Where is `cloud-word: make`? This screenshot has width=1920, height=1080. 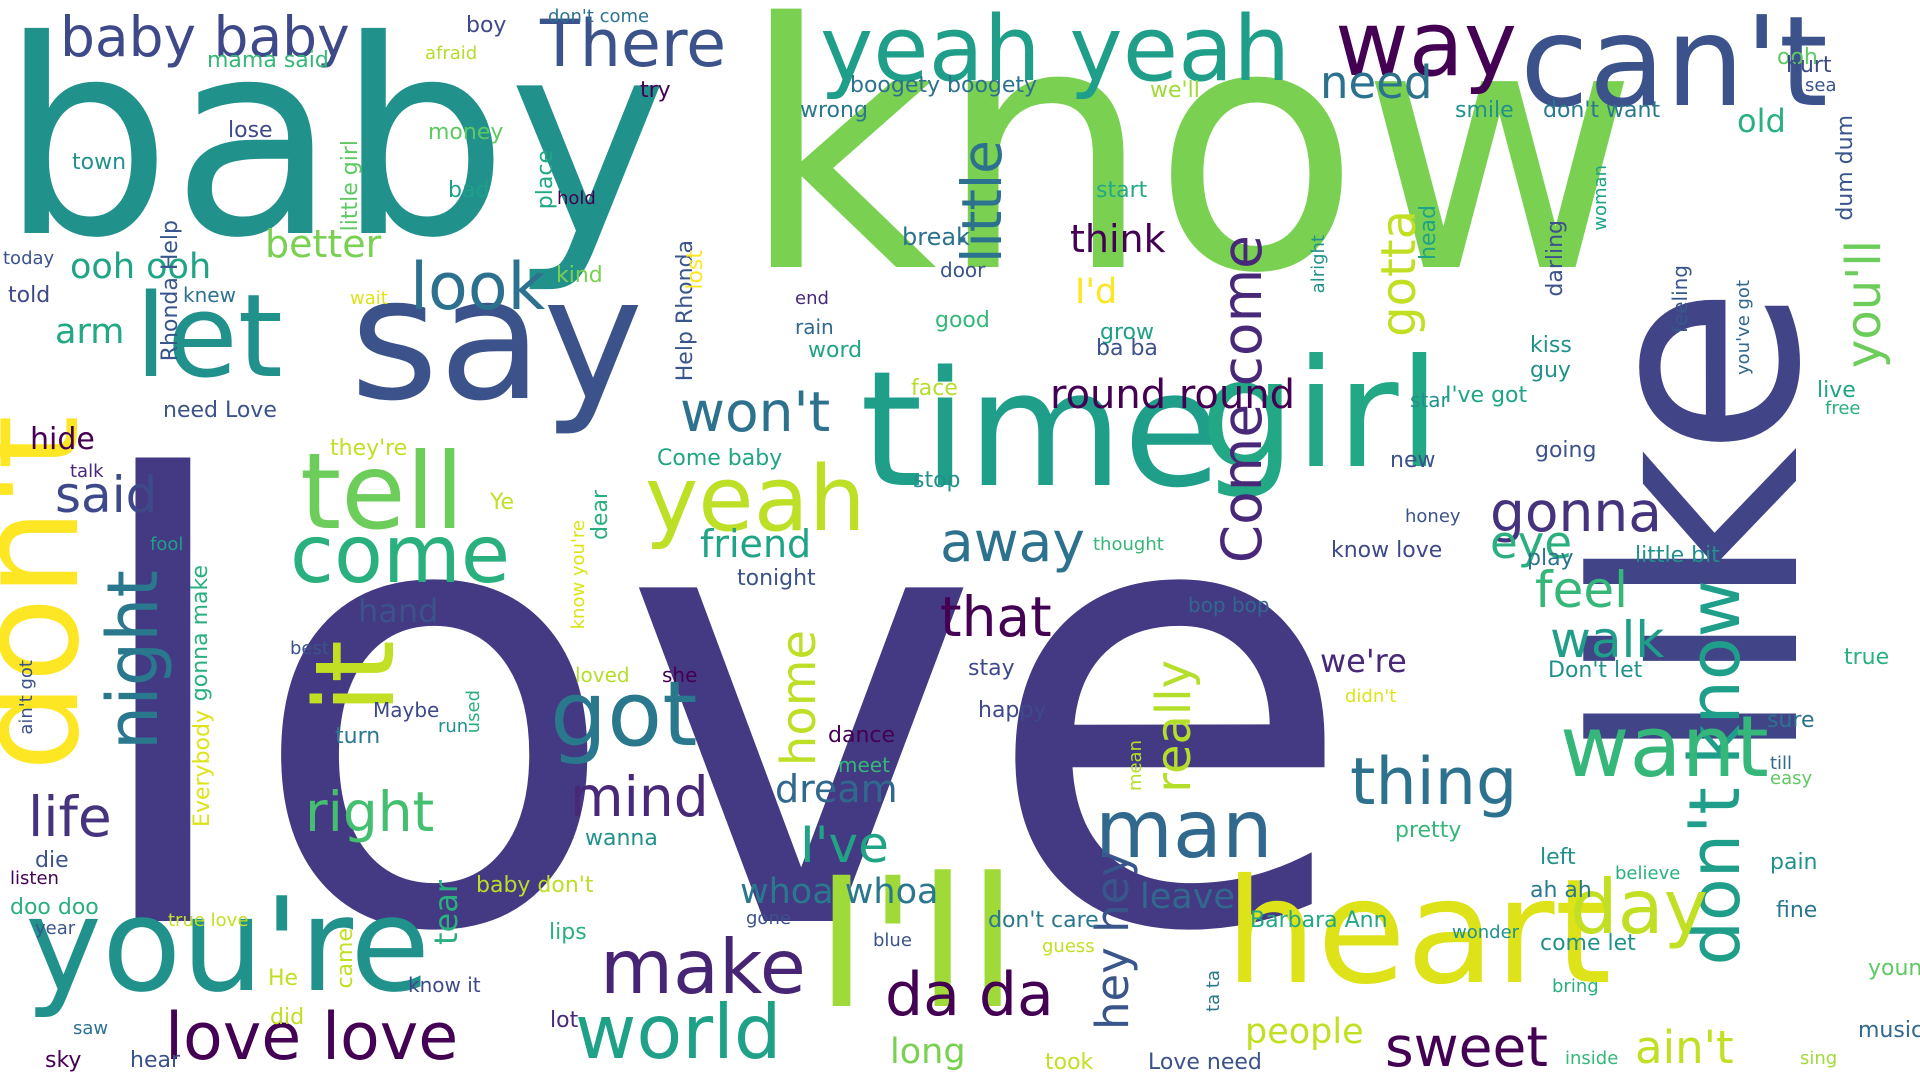 cloud-word: make is located at coordinates (703, 967).